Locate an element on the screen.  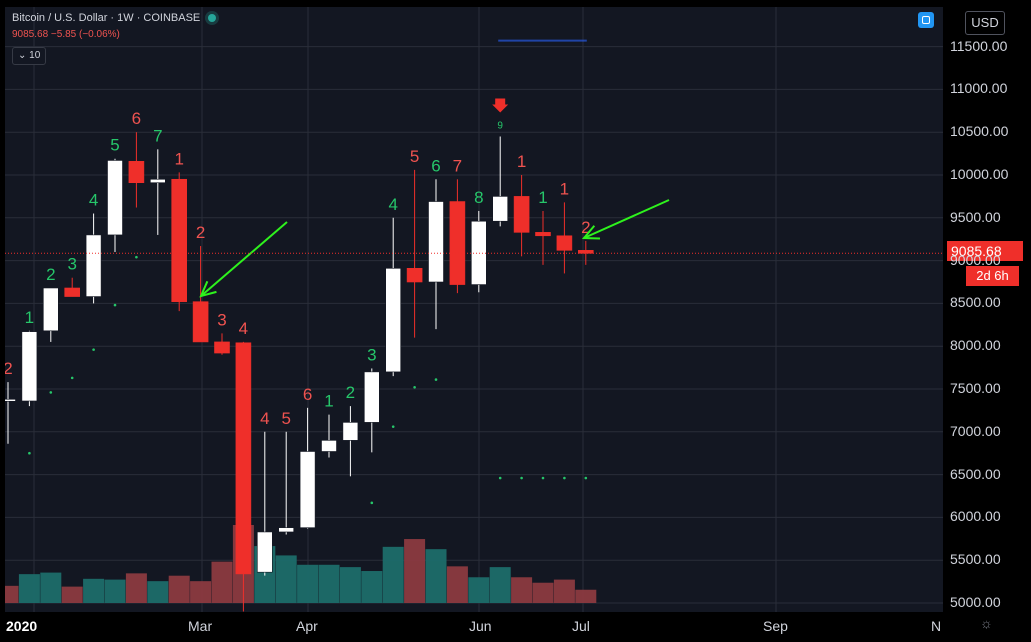
time-axis-label: Jun is located at coordinates (480, 626).